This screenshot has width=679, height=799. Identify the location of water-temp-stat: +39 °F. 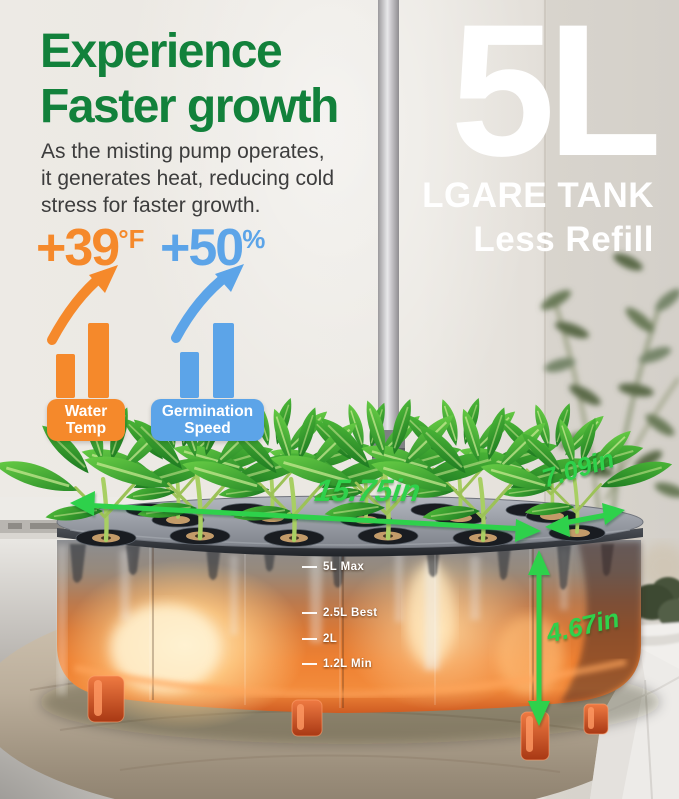
(90, 248).